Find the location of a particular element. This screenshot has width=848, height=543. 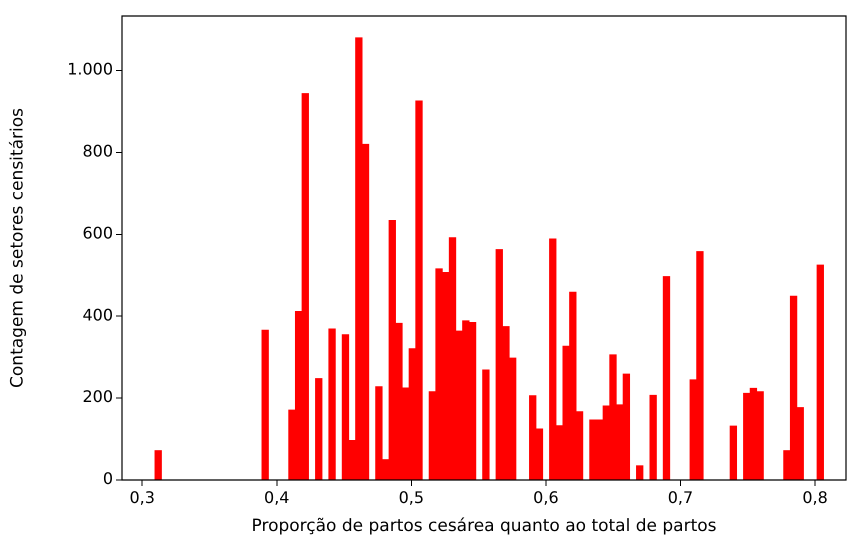

y-tick-label: 800 is located at coordinates (97, 151).